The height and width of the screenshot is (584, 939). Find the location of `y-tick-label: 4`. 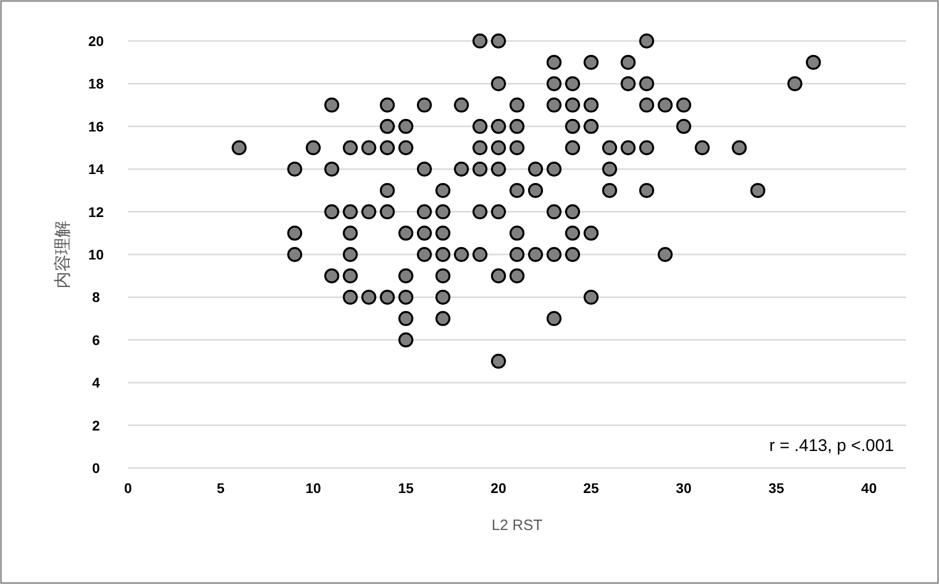

y-tick-label: 4 is located at coordinates (96, 382).